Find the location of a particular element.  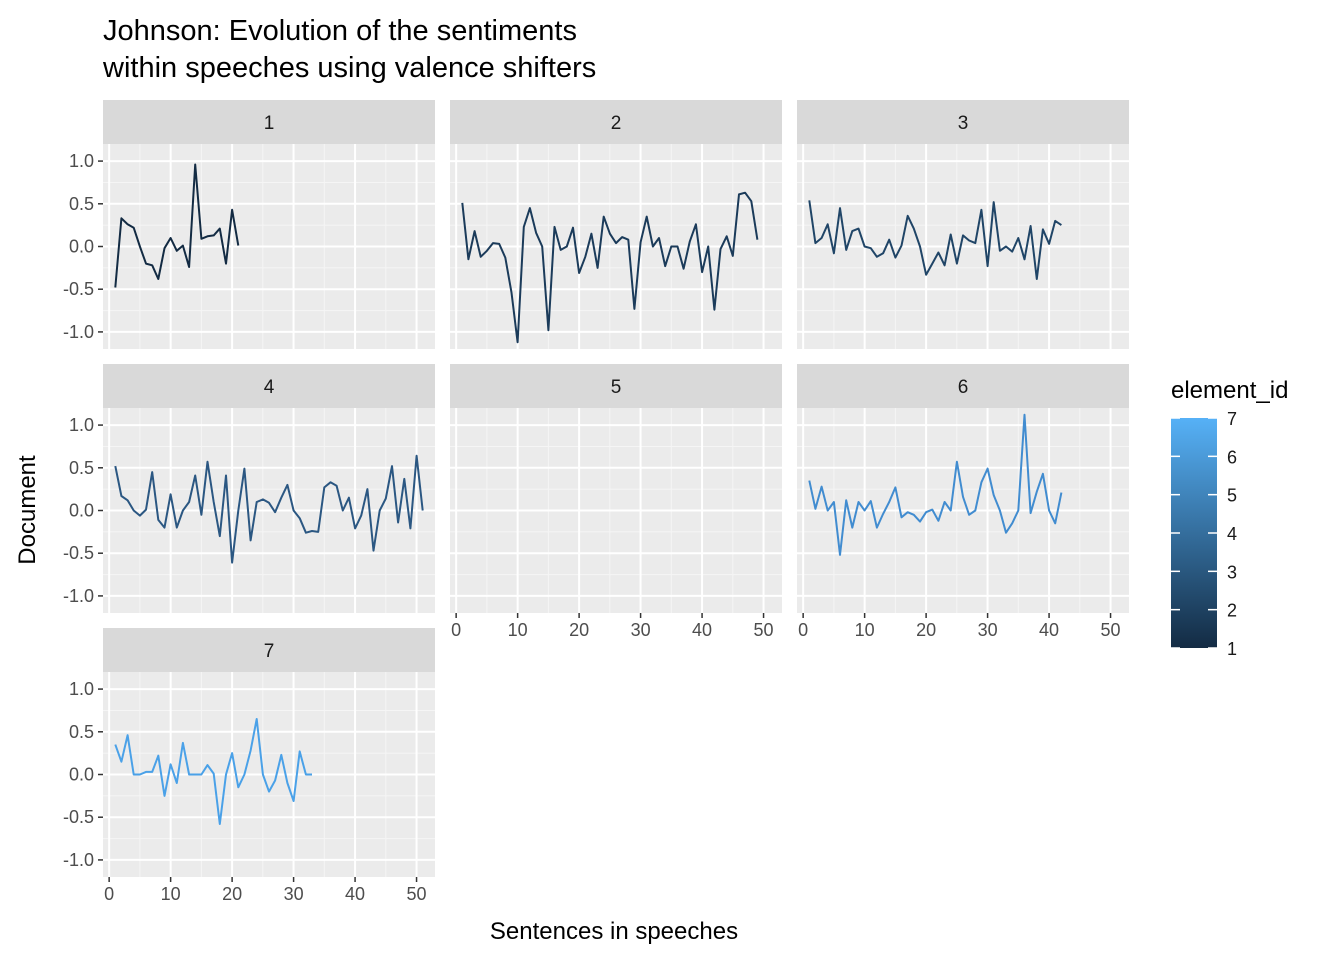

facet-strip-label: 4 is located at coordinates (269, 387).